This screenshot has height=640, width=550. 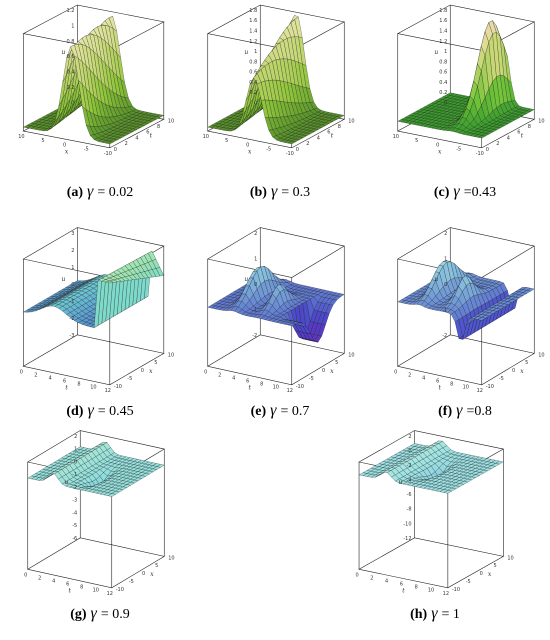 What do you see at coordinates (529, 127) in the screenshot?
I see `depth-tick-label: 8` at bounding box center [529, 127].